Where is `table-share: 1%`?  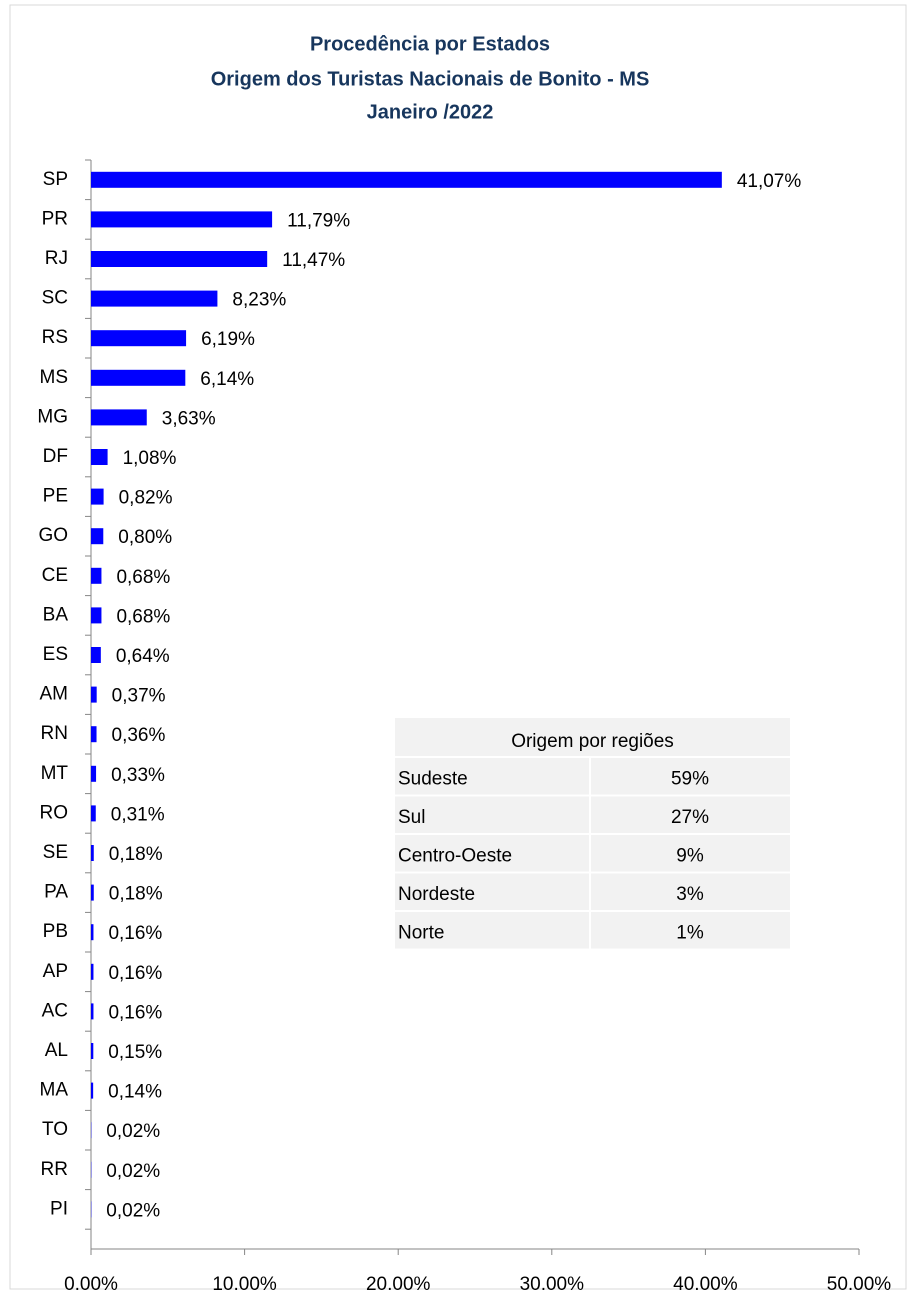
table-share: 1% is located at coordinates (690, 932).